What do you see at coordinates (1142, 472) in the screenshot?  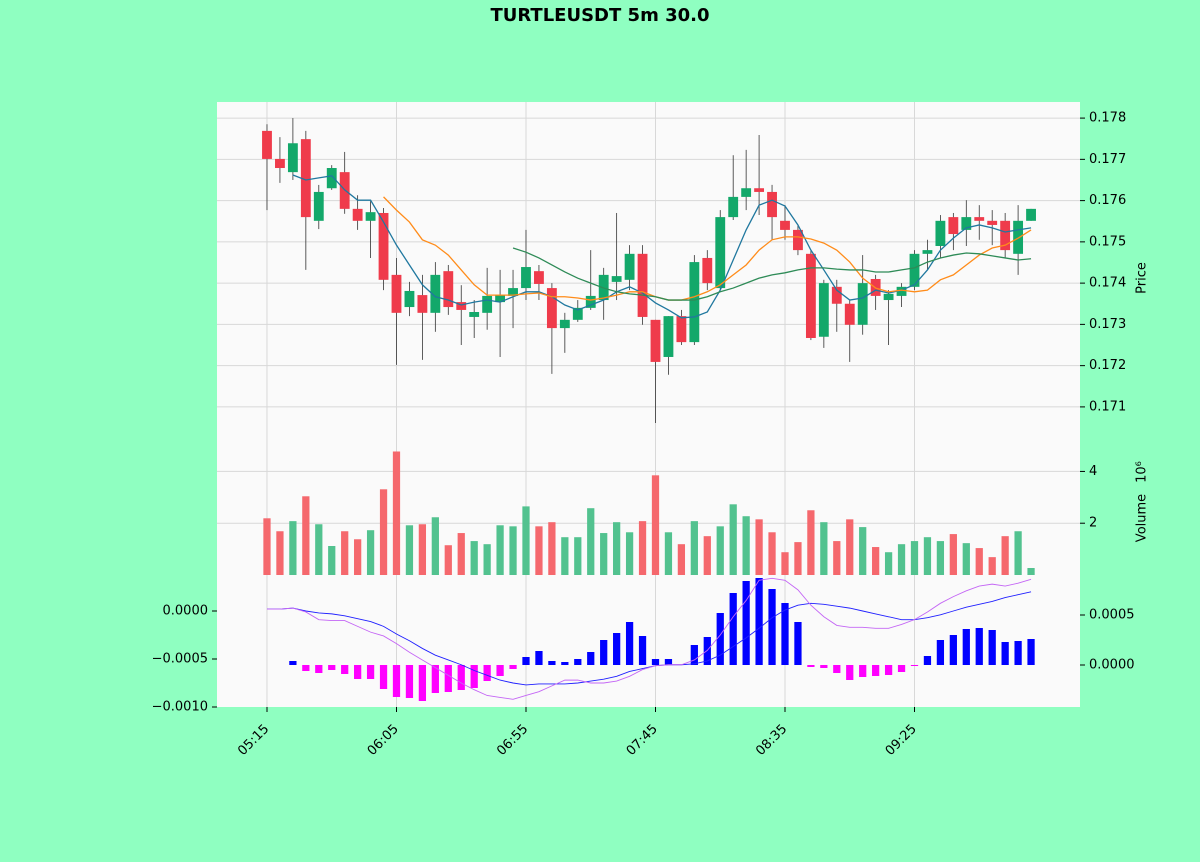 I see `y-axis-scale: 10⁶` at bounding box center [1142, 472].